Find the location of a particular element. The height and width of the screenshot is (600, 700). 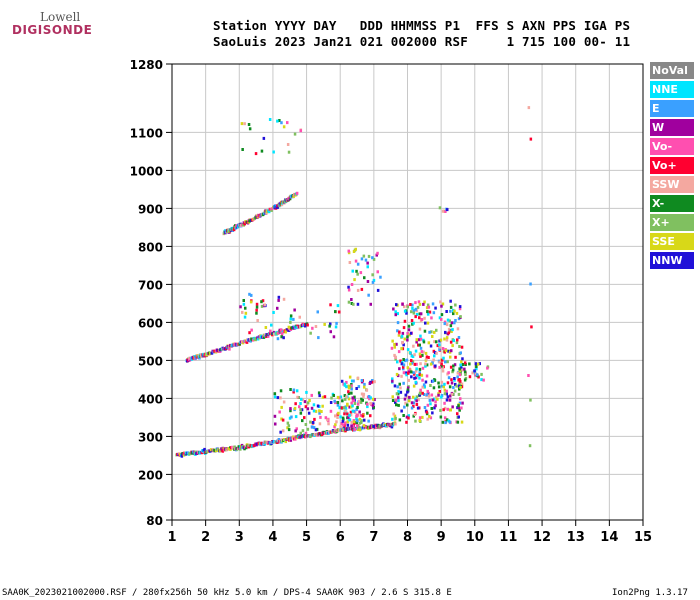

y-tick-label: 1280 is located at coordinates (146, 65).